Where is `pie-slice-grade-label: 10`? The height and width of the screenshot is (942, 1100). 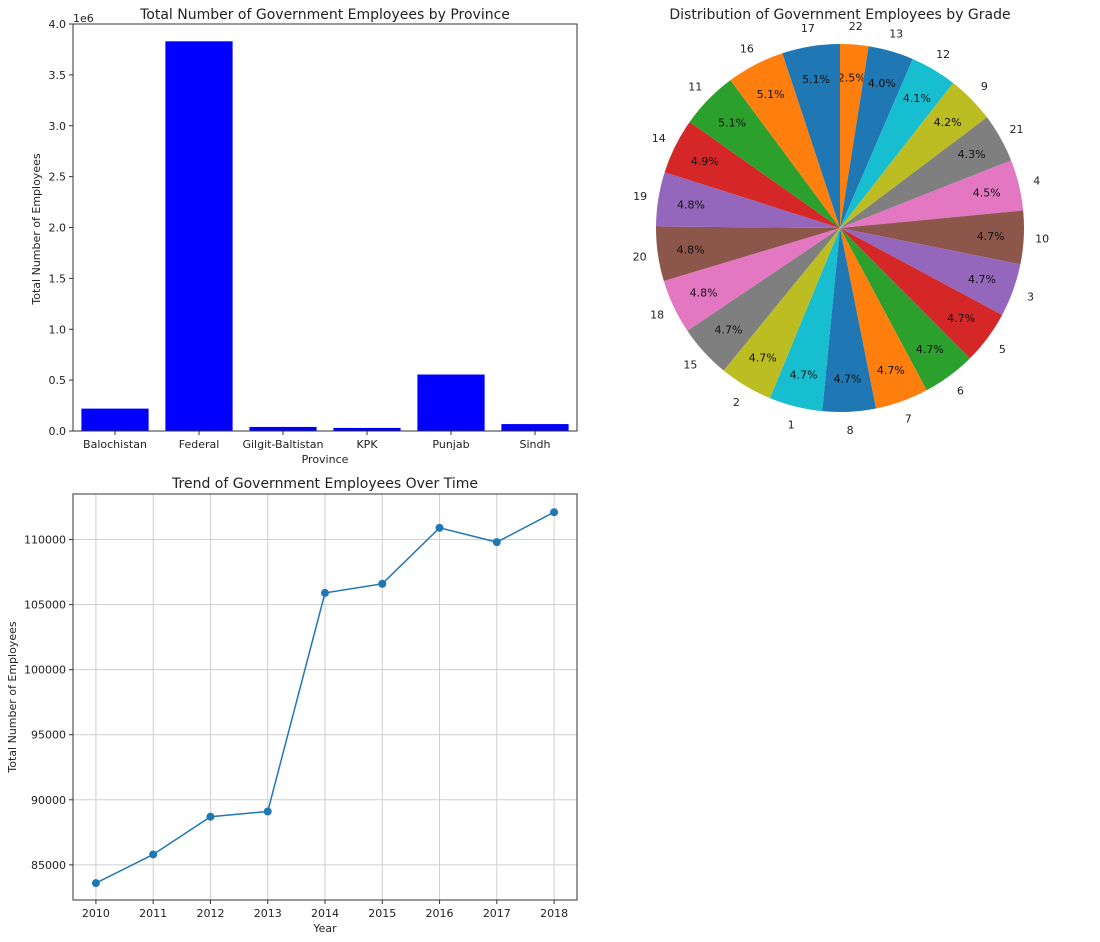
pie-slice-grade-label: 10 is located at coordinates (1042, 238).